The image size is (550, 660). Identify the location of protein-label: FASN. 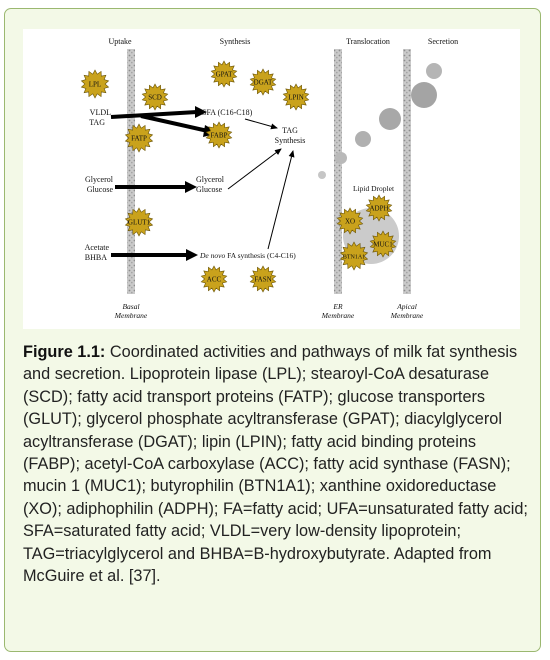
(262, 280).